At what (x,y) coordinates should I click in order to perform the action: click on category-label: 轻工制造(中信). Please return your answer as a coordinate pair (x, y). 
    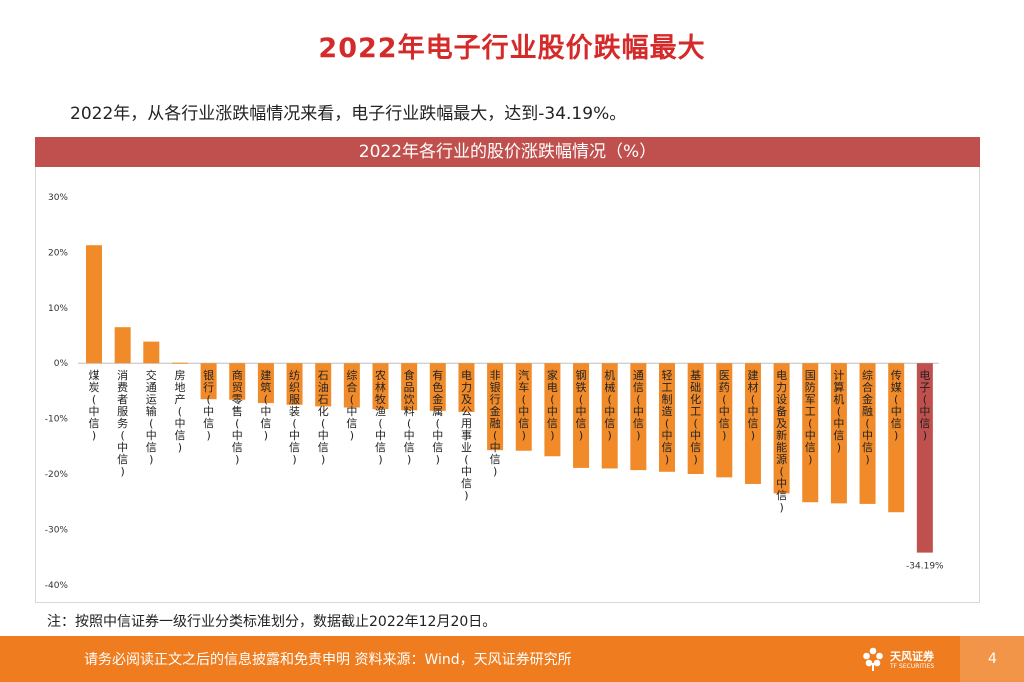
    Looking at the image, I should click on (667, 417).